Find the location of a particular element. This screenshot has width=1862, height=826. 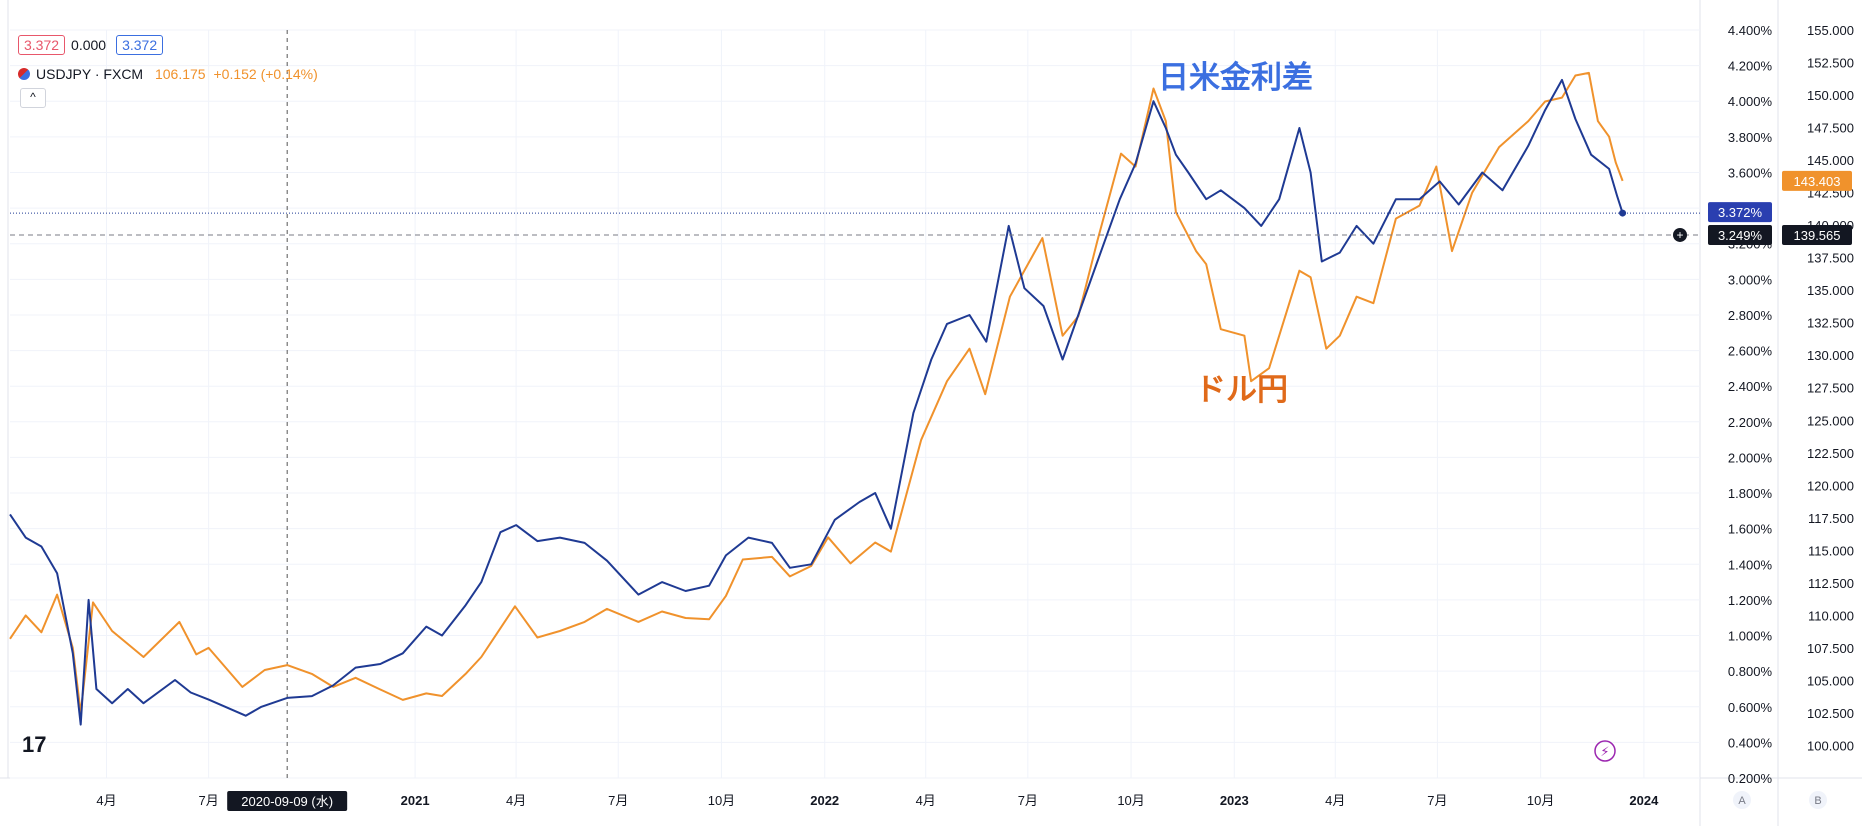

time-axis-tick: 2022 is located at coordinates (824, 800).